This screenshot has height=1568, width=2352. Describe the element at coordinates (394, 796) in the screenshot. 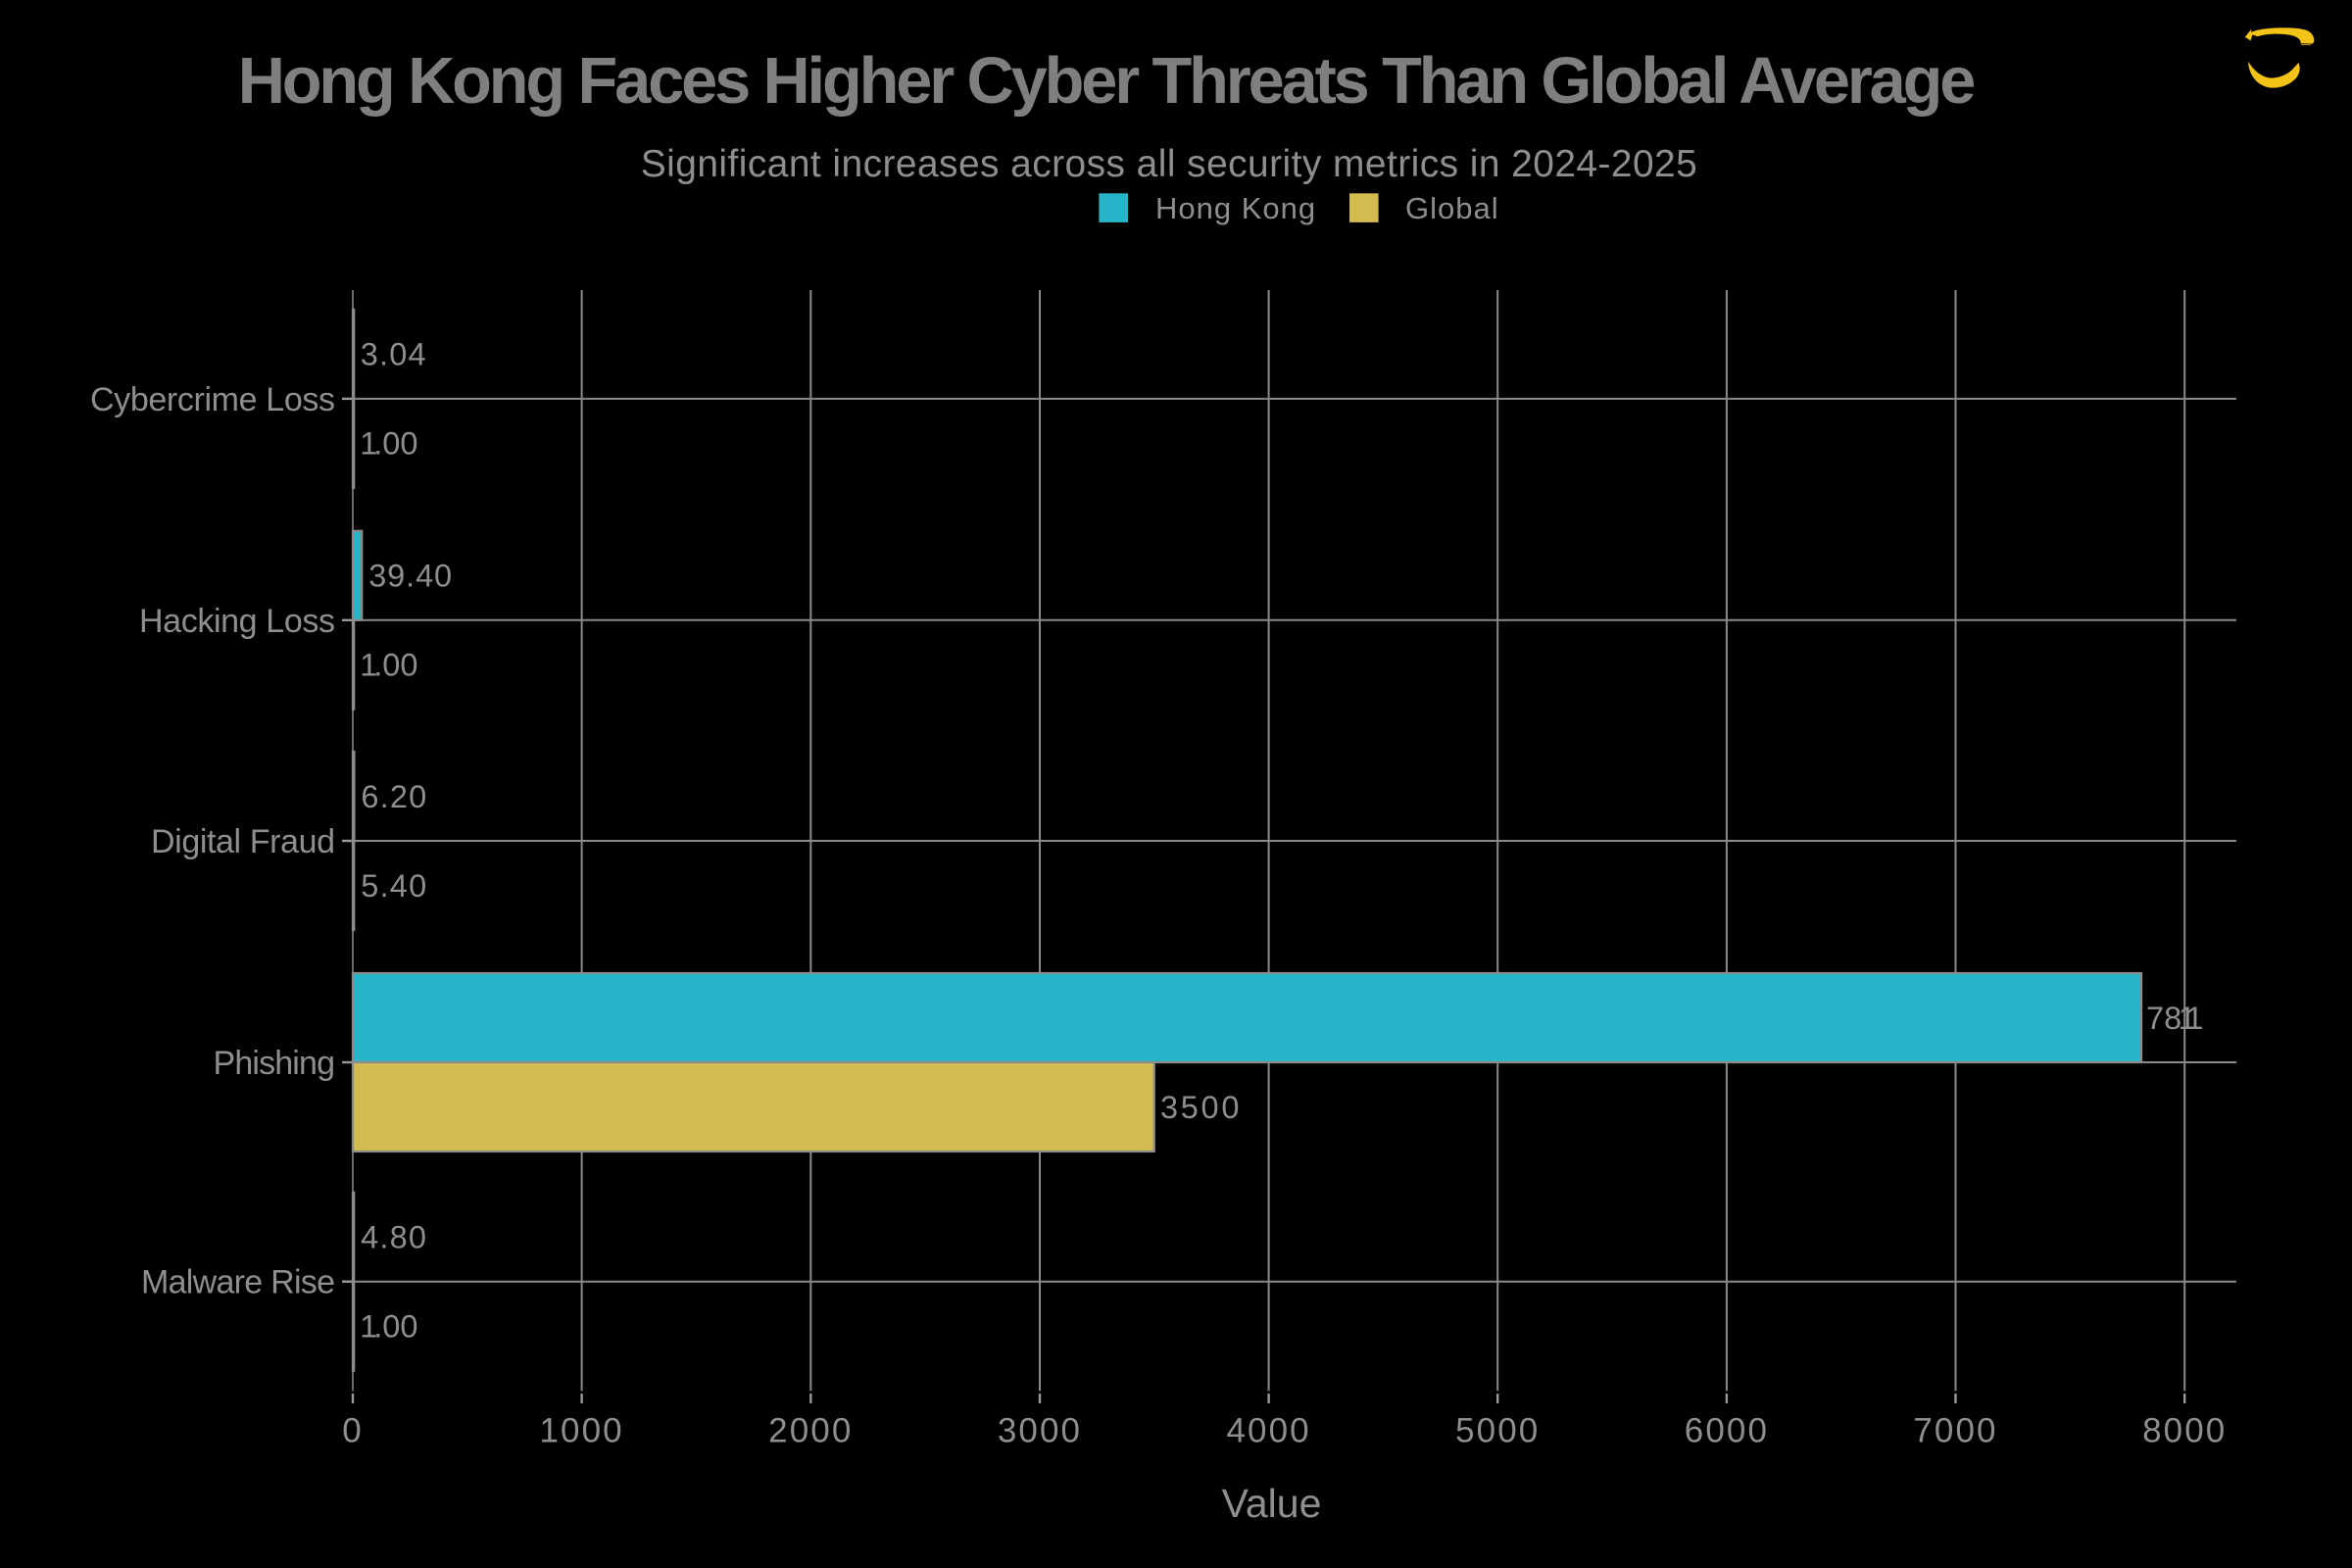

I see `svg-text: 6.20` at that location.